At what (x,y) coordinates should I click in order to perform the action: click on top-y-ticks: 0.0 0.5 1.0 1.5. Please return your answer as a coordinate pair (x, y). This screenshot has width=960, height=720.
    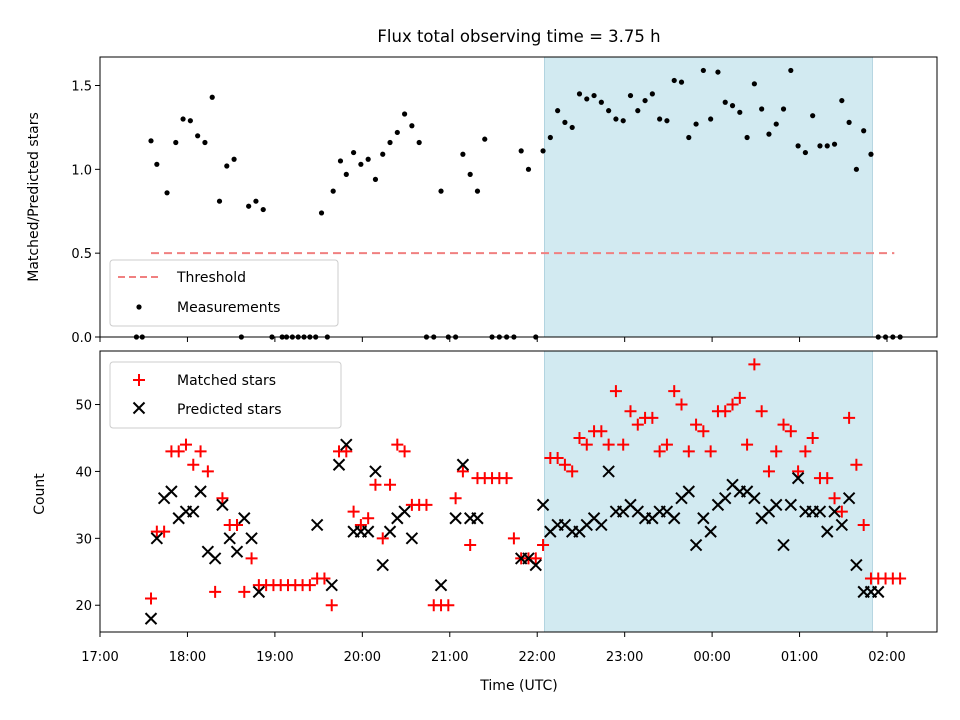
    Looking at the image, I should click on (85, 213).